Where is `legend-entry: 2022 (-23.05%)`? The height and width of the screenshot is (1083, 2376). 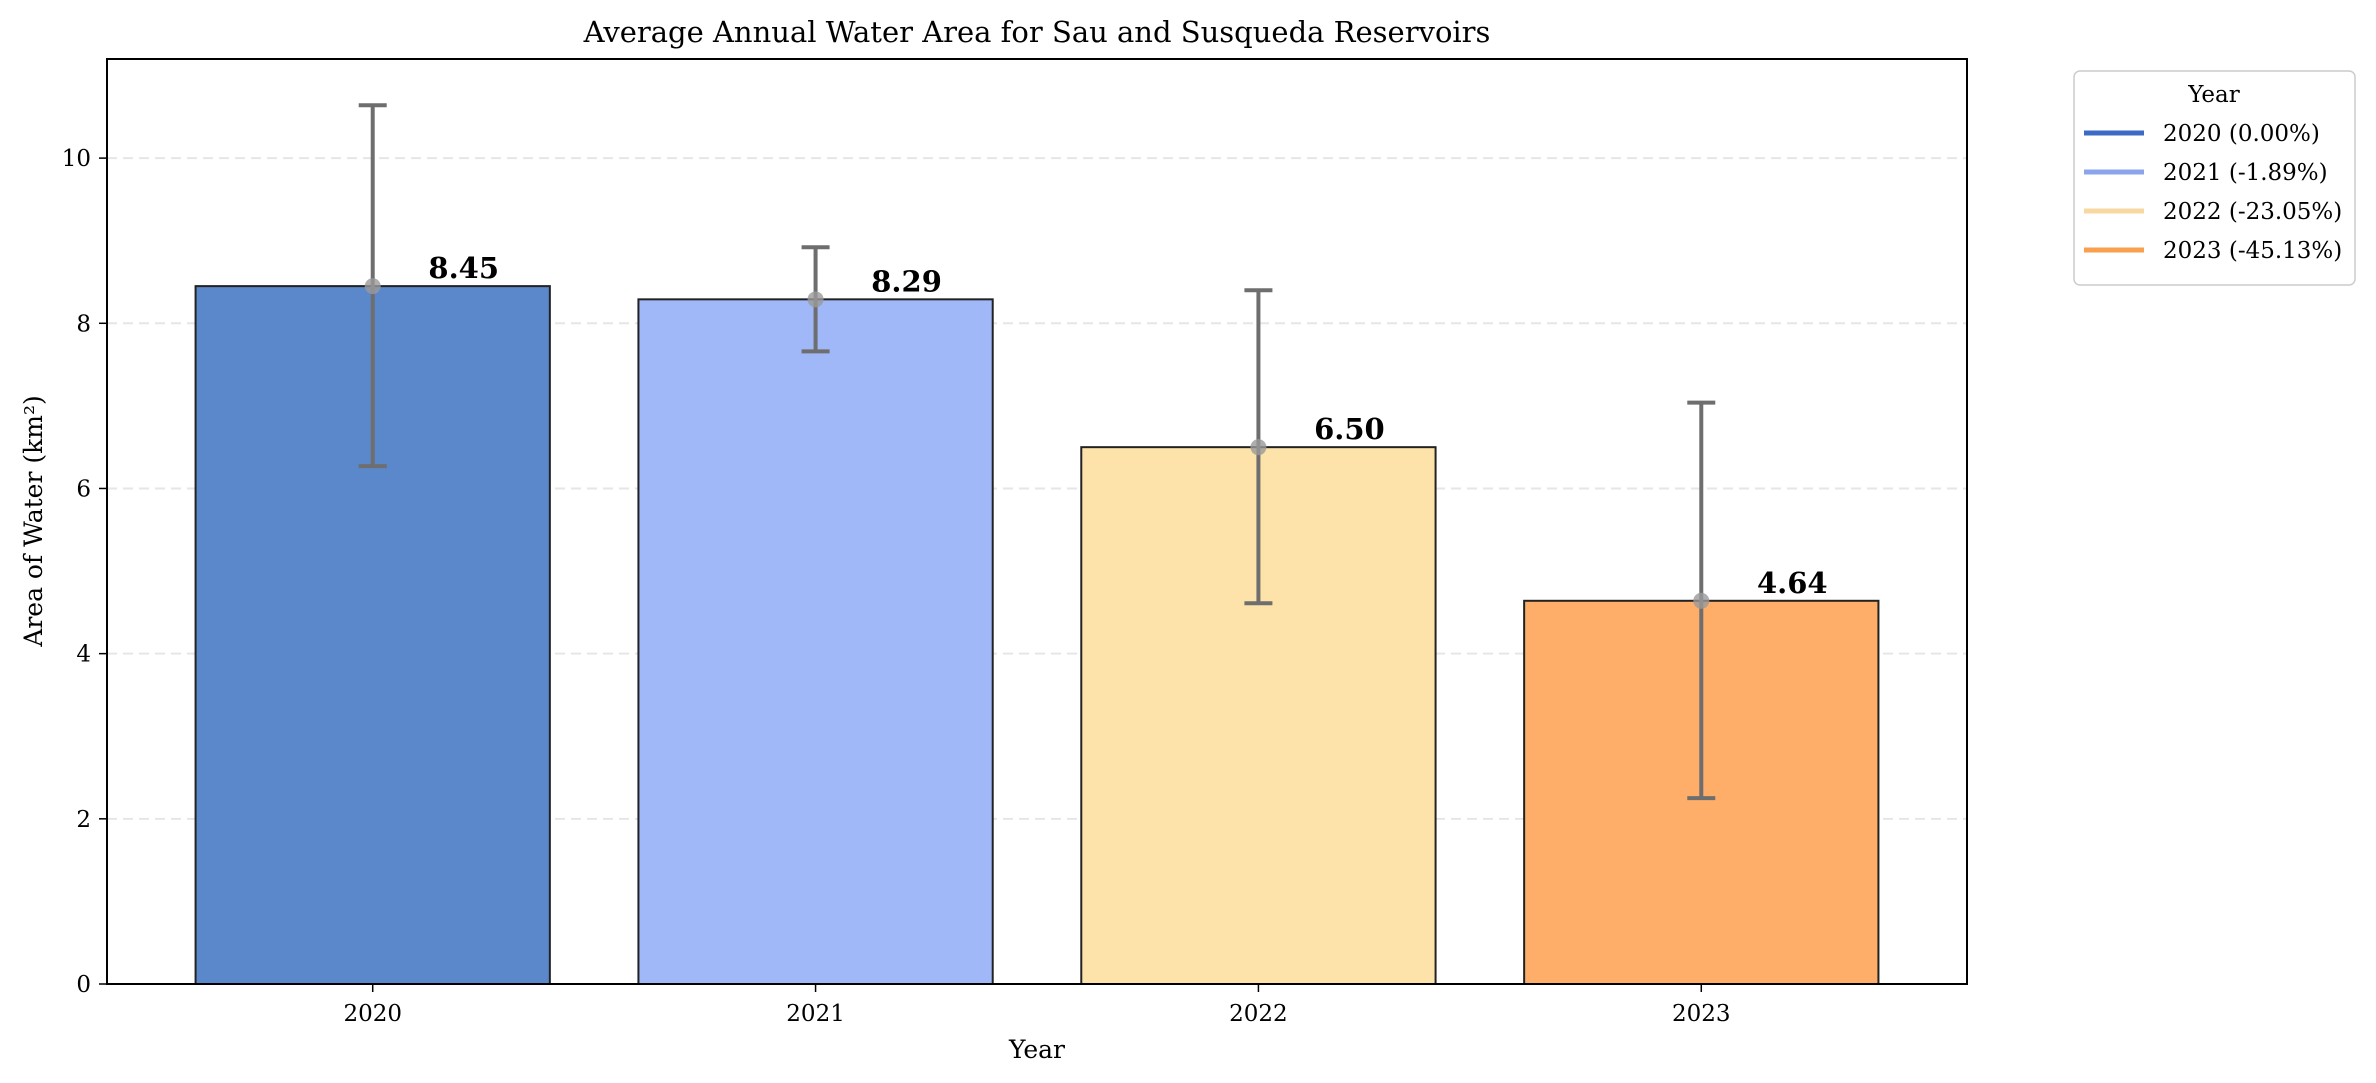
legend-entry: 2022 (-23.05%) is located at coordinates (2252, 212).